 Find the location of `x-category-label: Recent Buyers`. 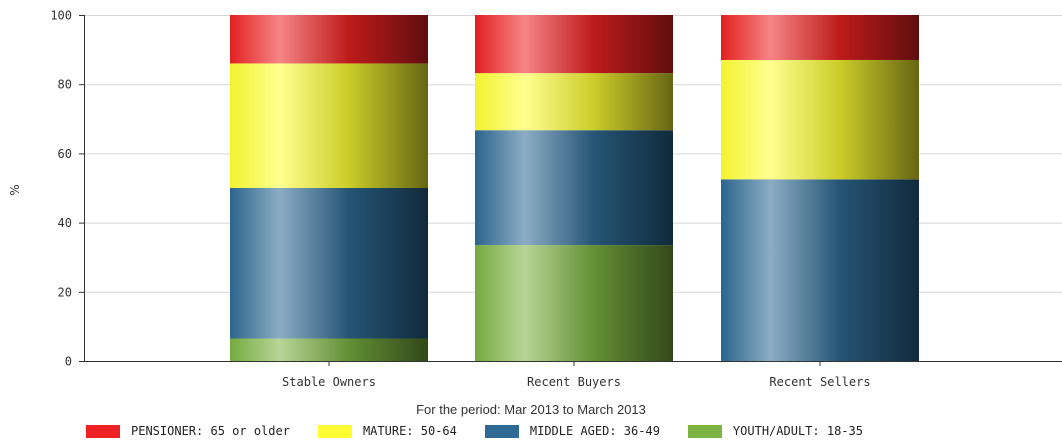

x-category-label: Recent Buyers is located at coordinates (574, 382).